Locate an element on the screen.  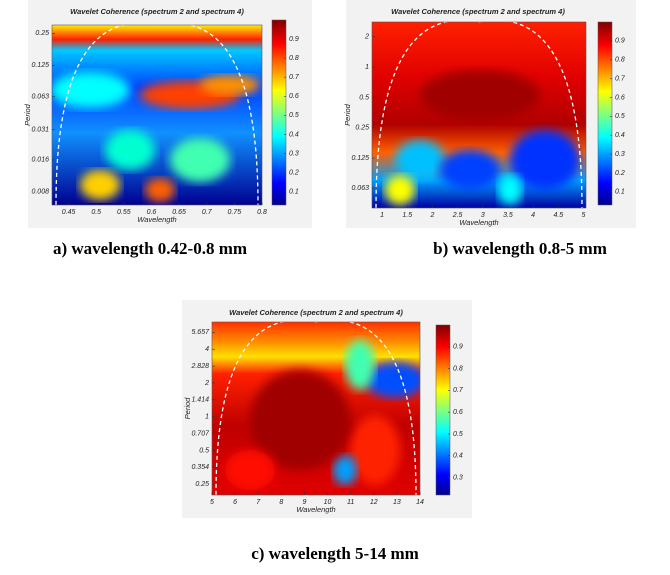
caption: b) wavelength 0.8-5 mm is located at coordinates (520, 248).